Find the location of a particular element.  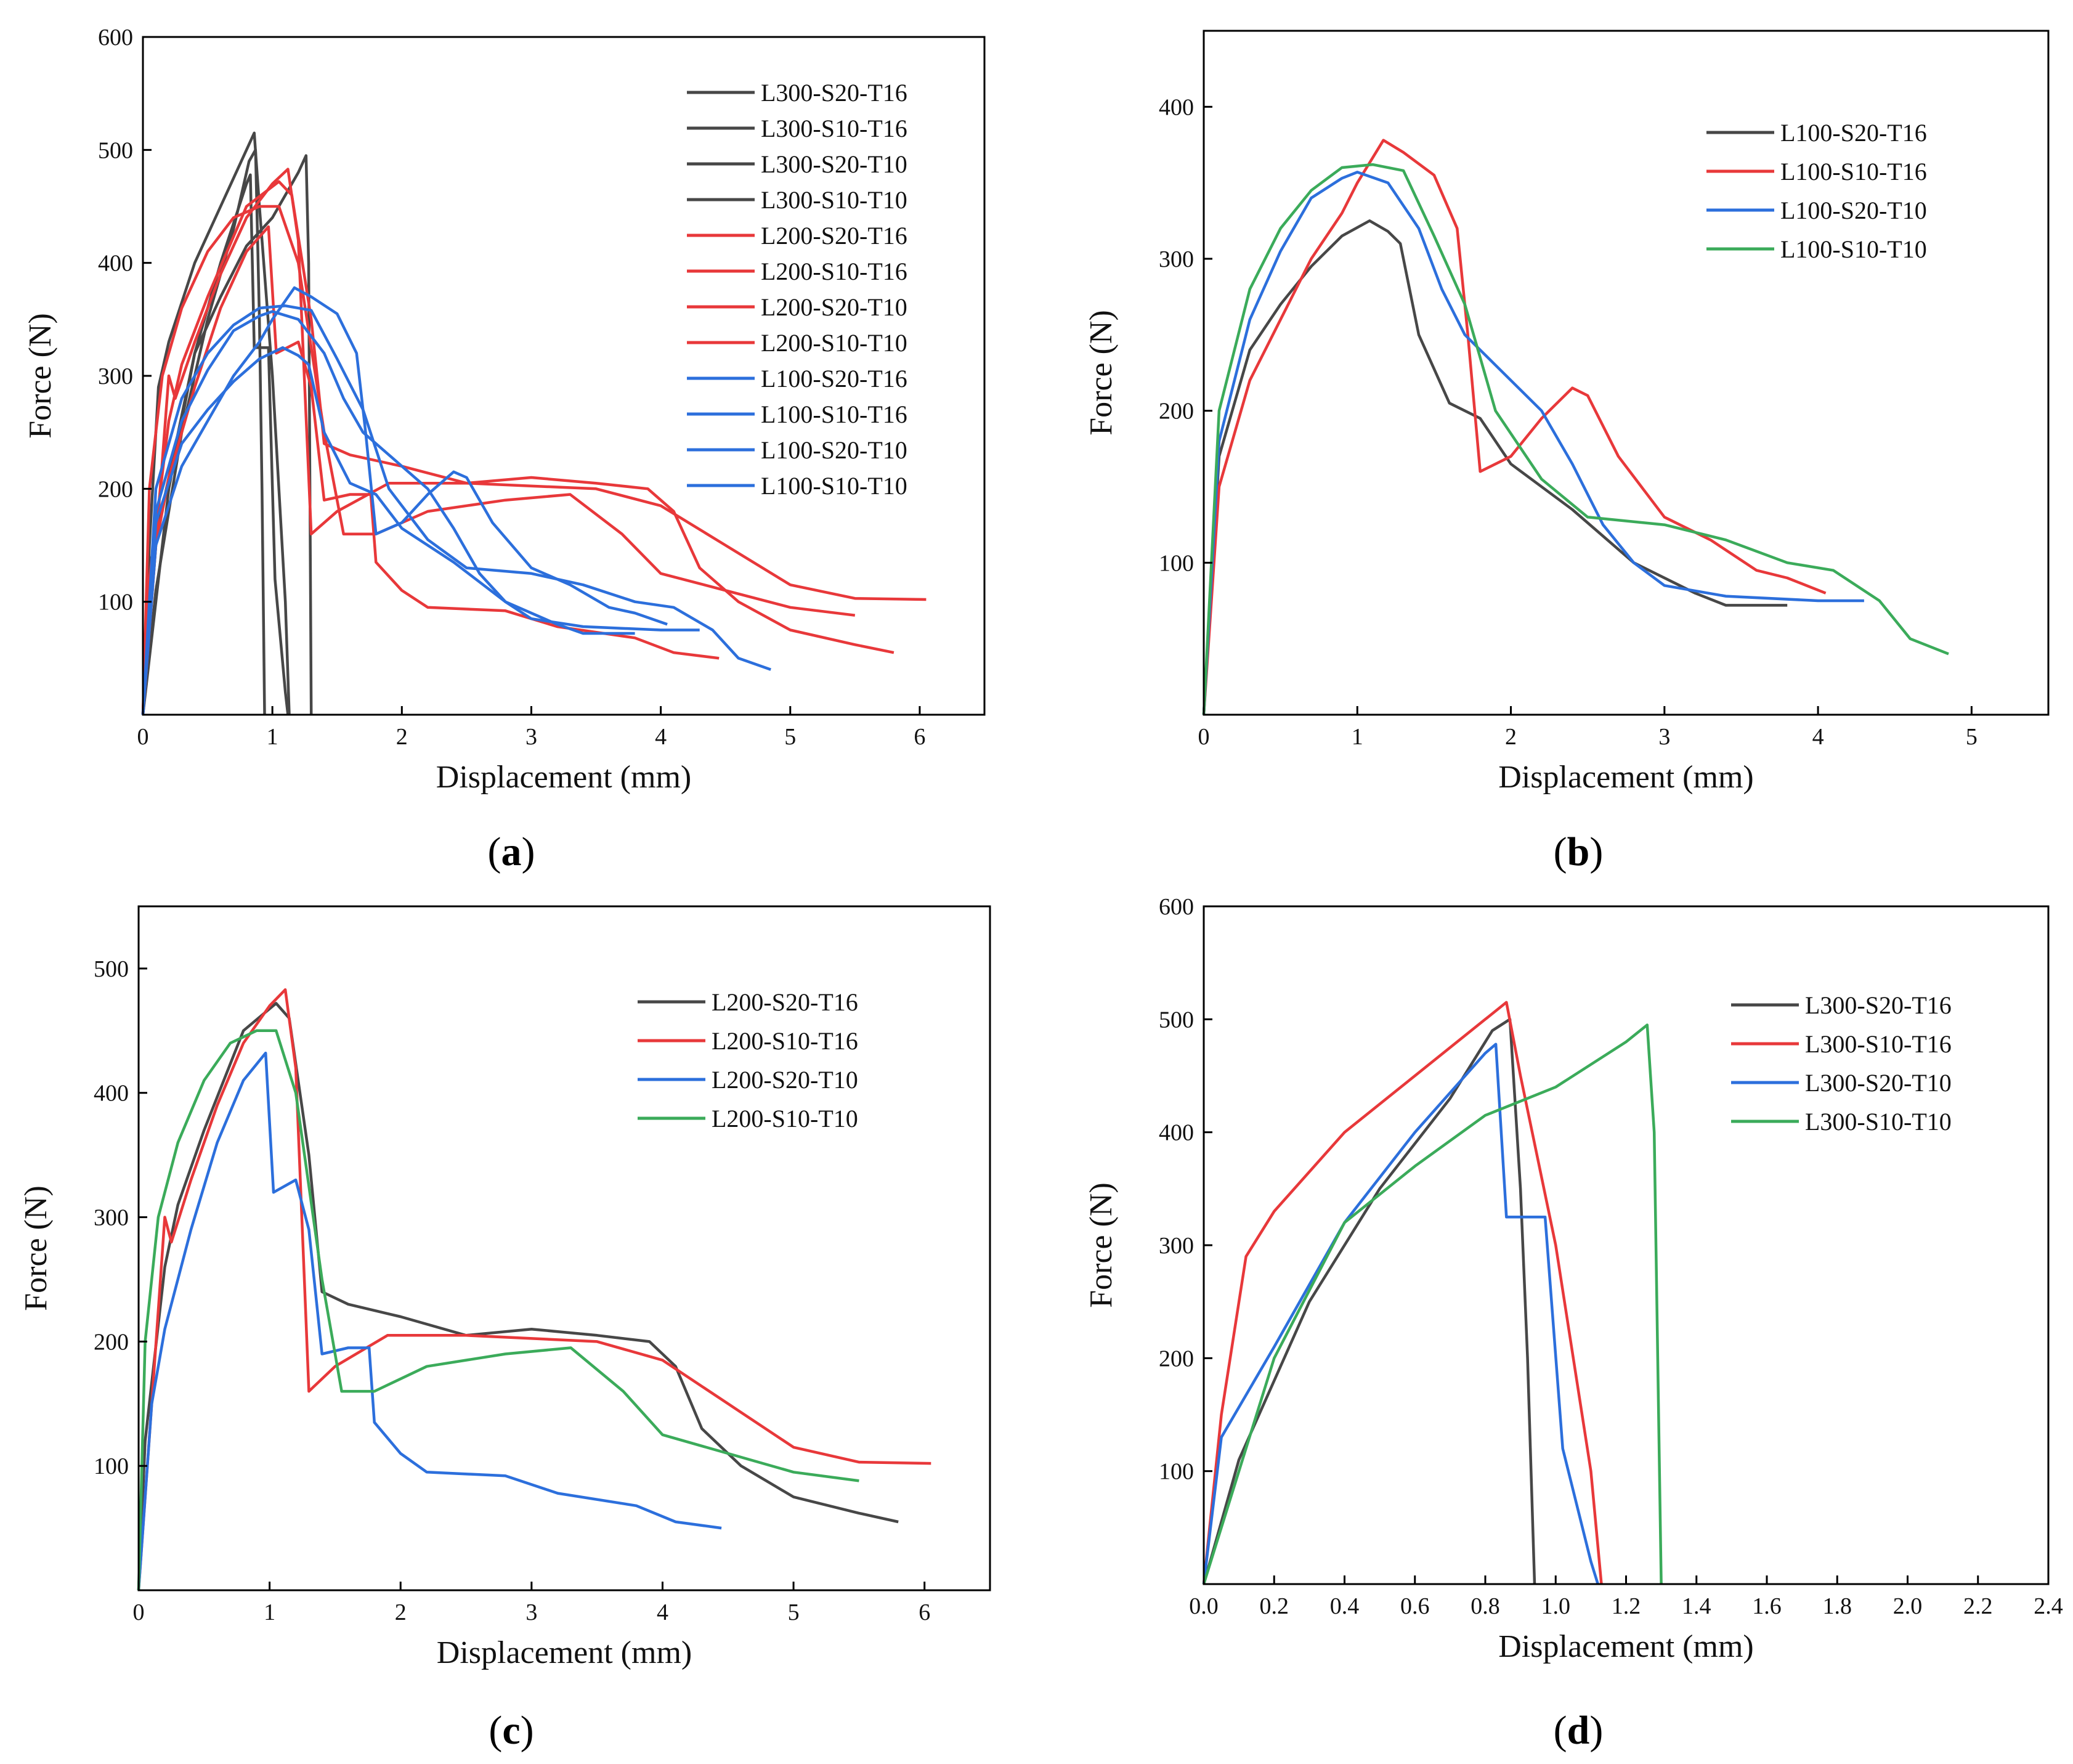

caption-a: (a) is located at coordinates (511, 851).